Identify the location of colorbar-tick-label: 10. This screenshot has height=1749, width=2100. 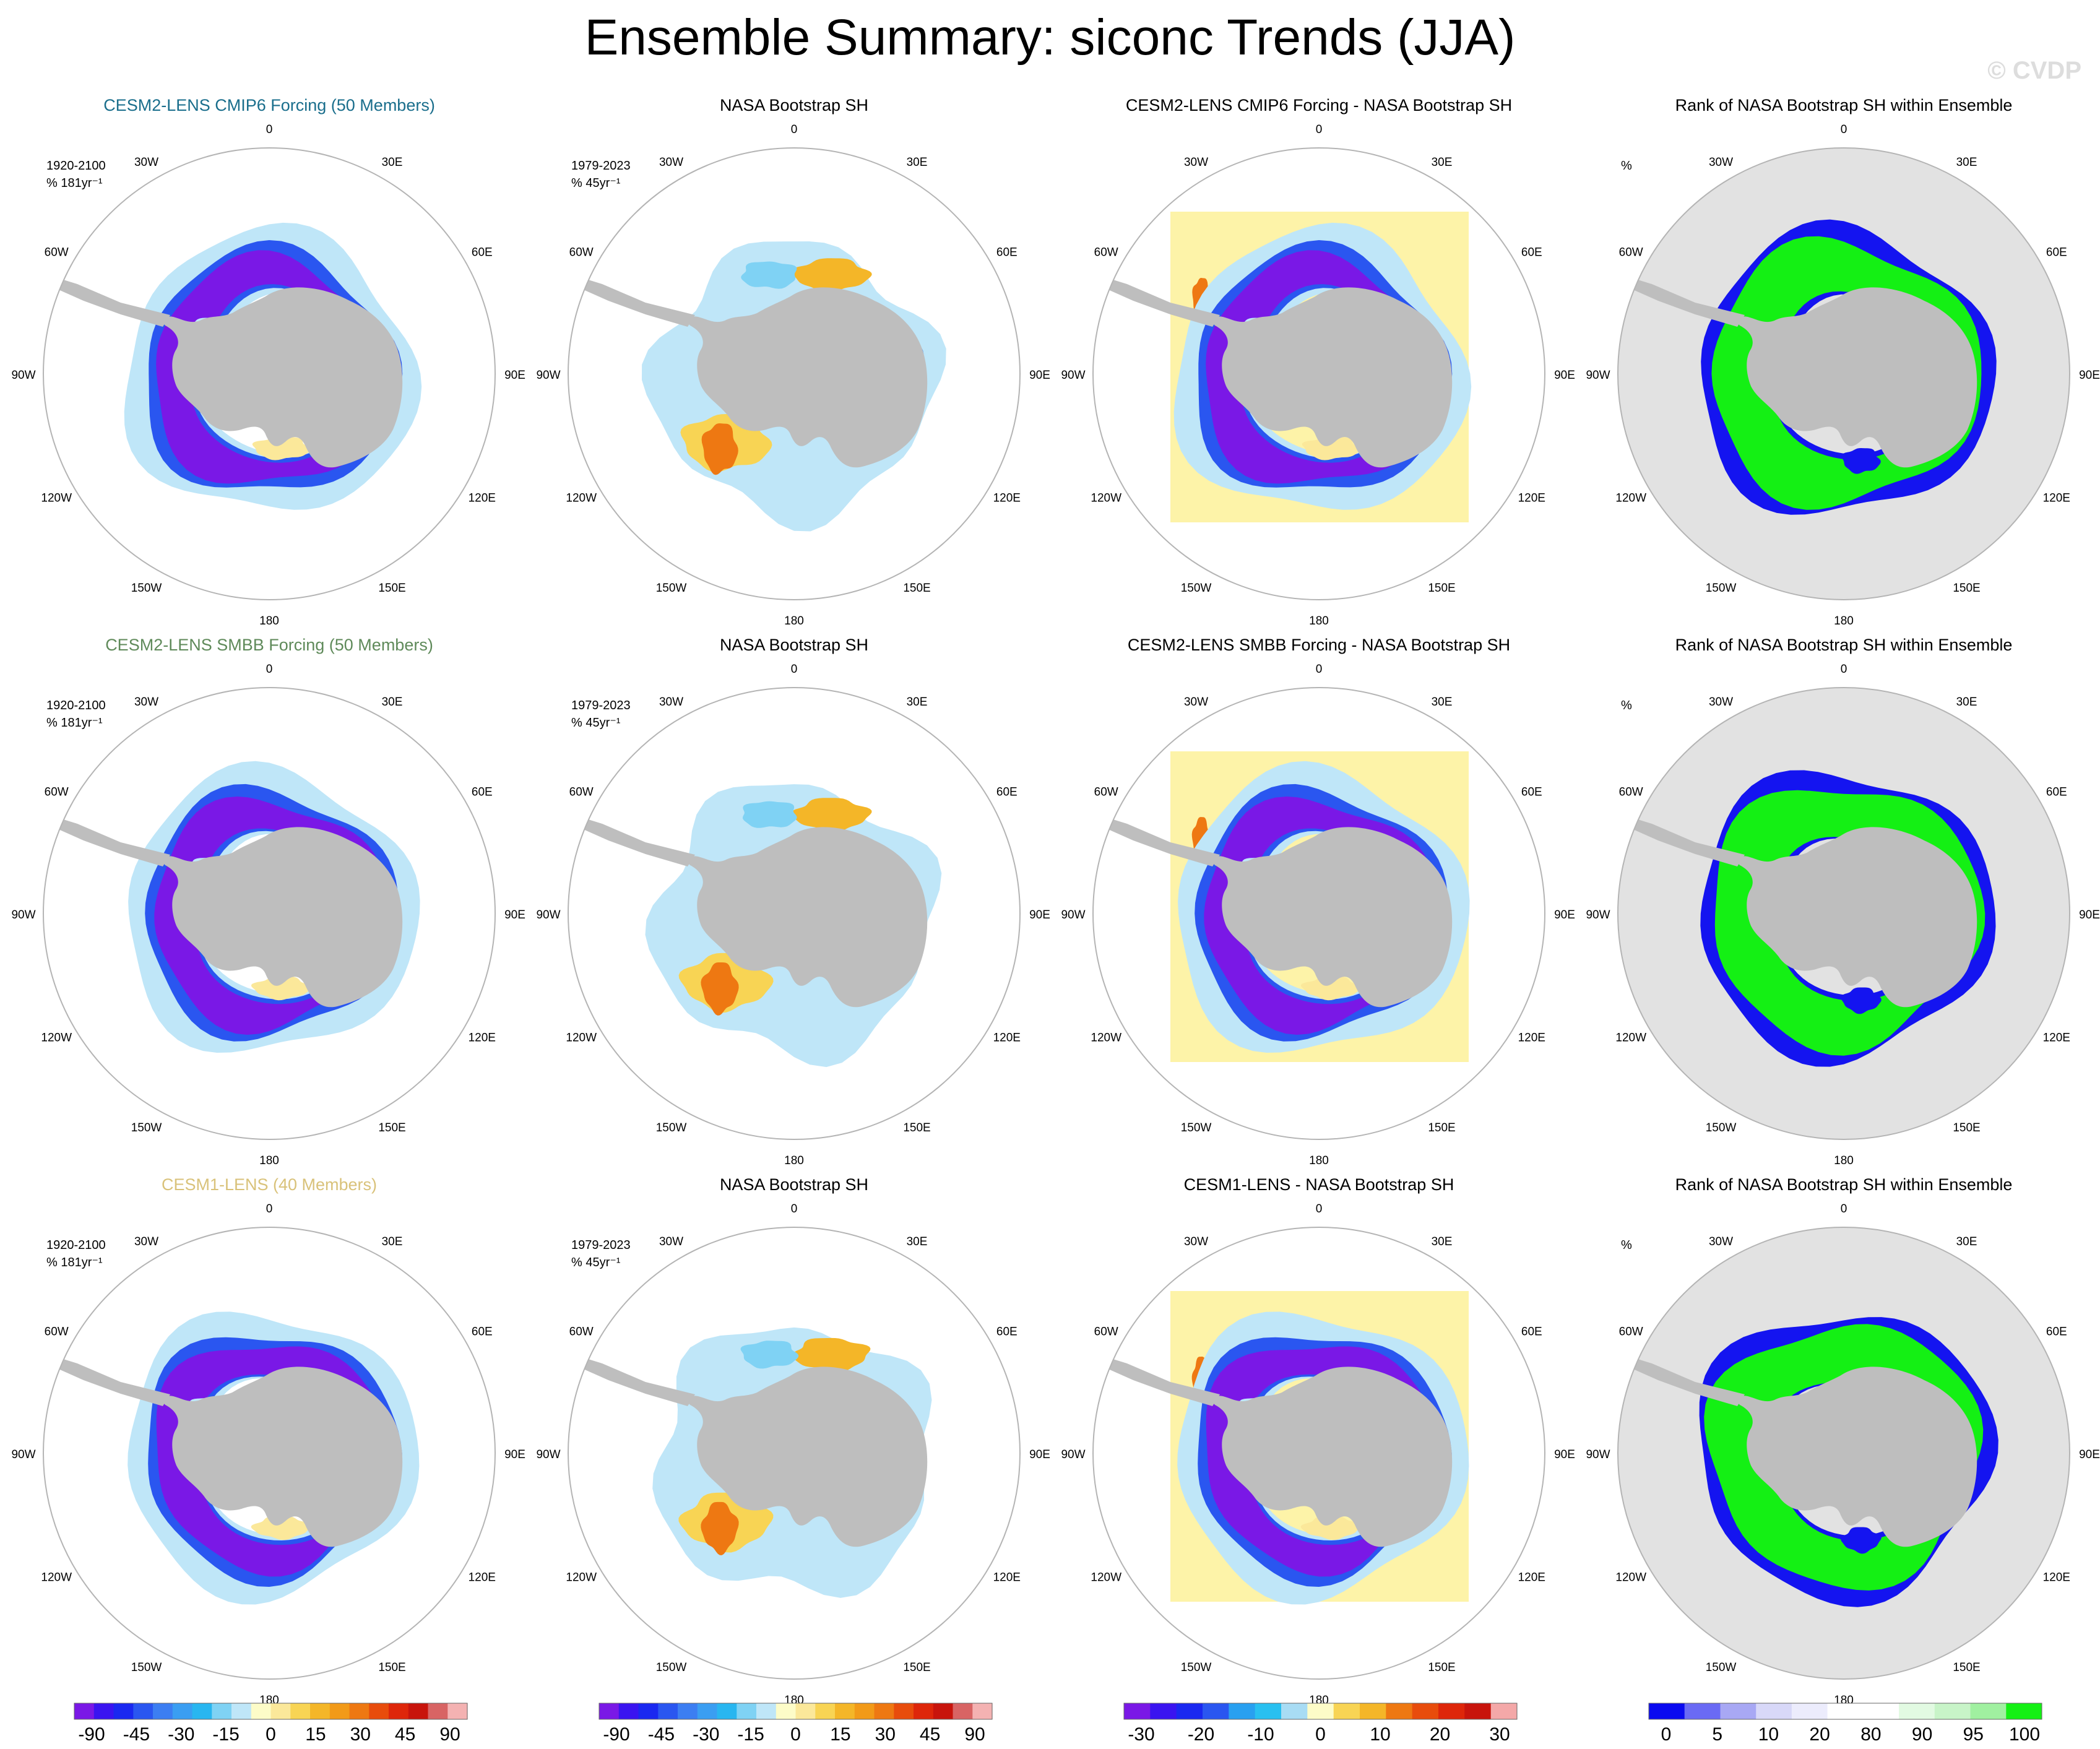
(1380, 1734).